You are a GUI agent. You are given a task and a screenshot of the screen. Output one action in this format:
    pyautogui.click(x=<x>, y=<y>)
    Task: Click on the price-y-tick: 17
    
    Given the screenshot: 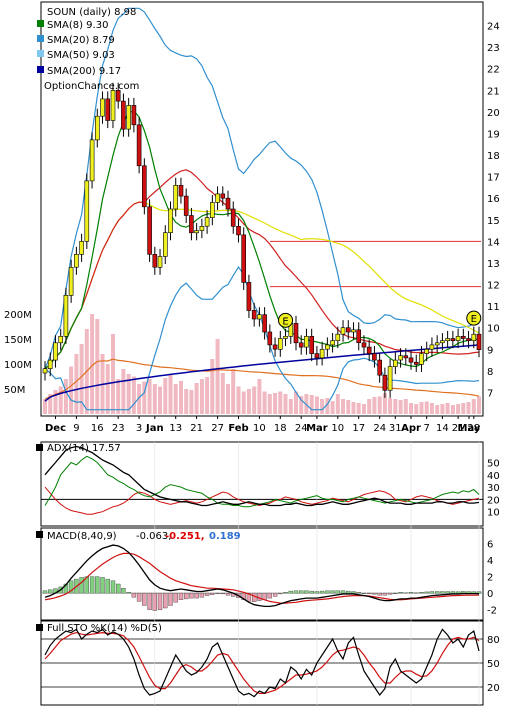 What is the action you would take?
    pyautogui.click(x=493, y=178)
    